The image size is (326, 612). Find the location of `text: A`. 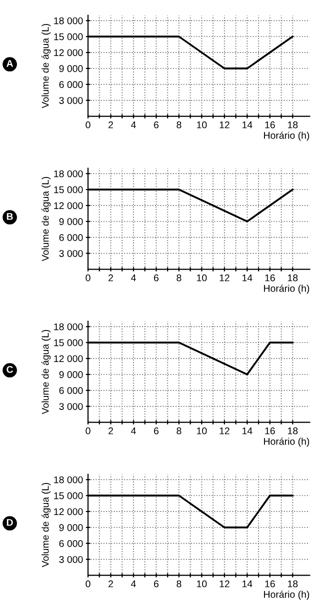

text: A is located at coordinates (10, 63).